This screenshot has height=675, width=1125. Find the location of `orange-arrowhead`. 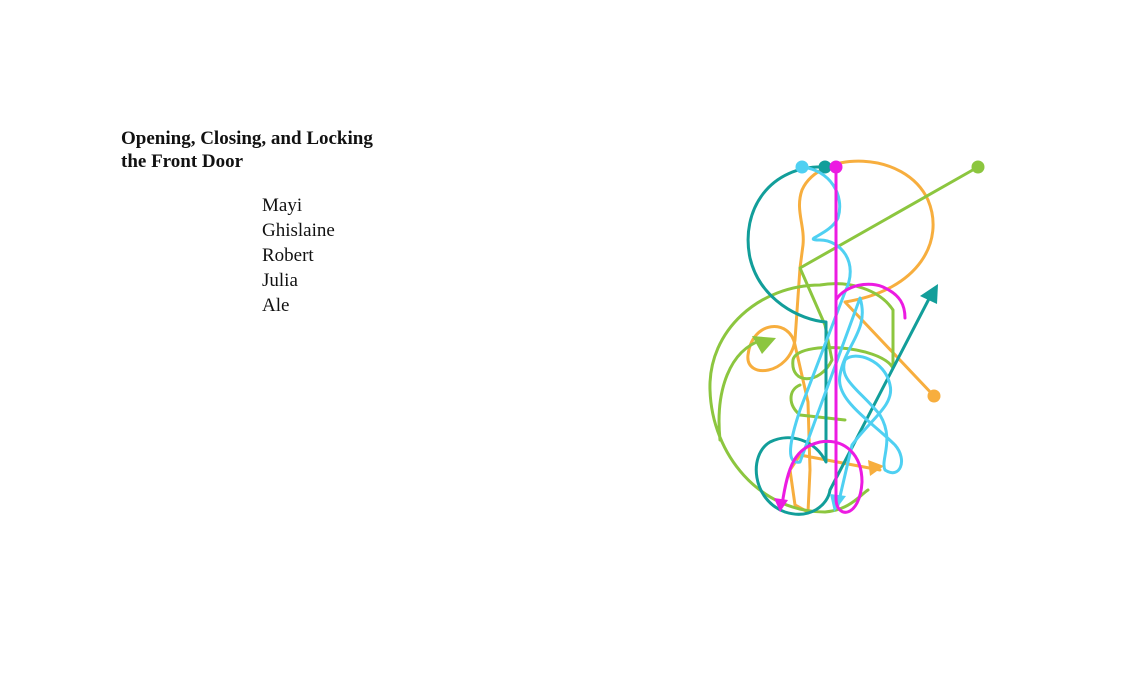

orange-arrowhead is located at coordinates (876, 468).